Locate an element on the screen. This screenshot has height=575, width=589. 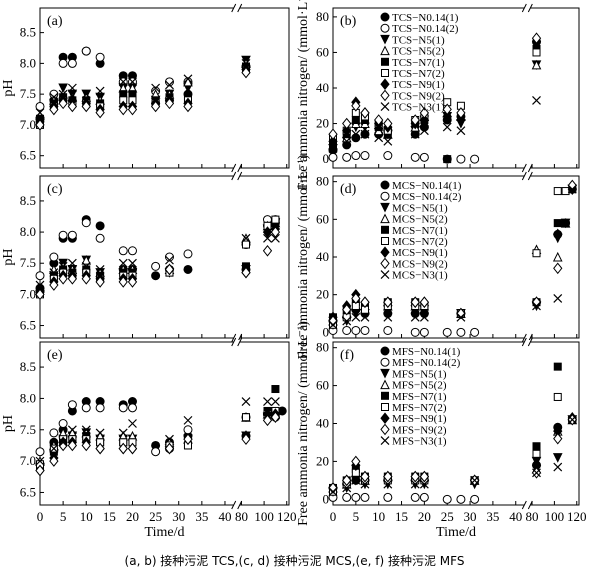
y-tick-label: 60 is located at coordinates (322, 51).